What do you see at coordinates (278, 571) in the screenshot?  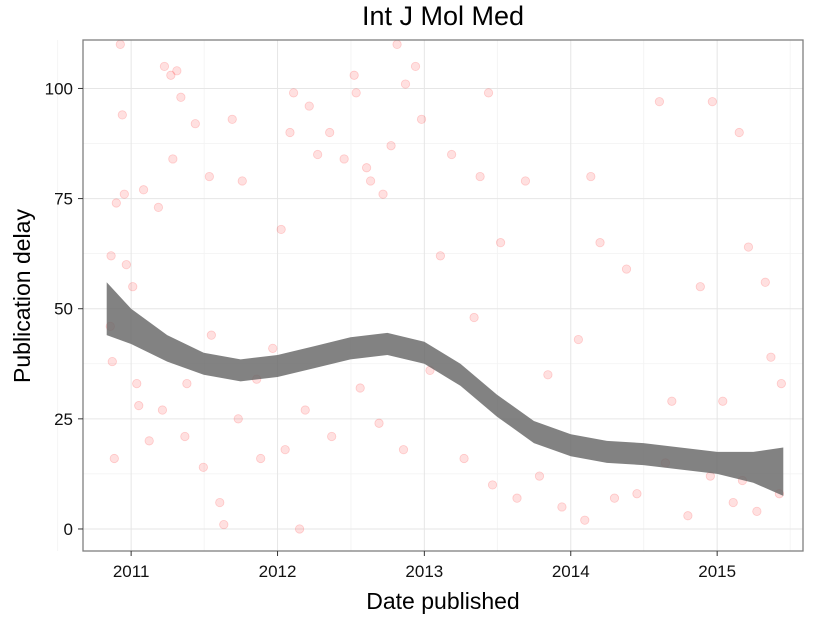 I see `x-tick-label: 2012` at bounding box center [278, 571].